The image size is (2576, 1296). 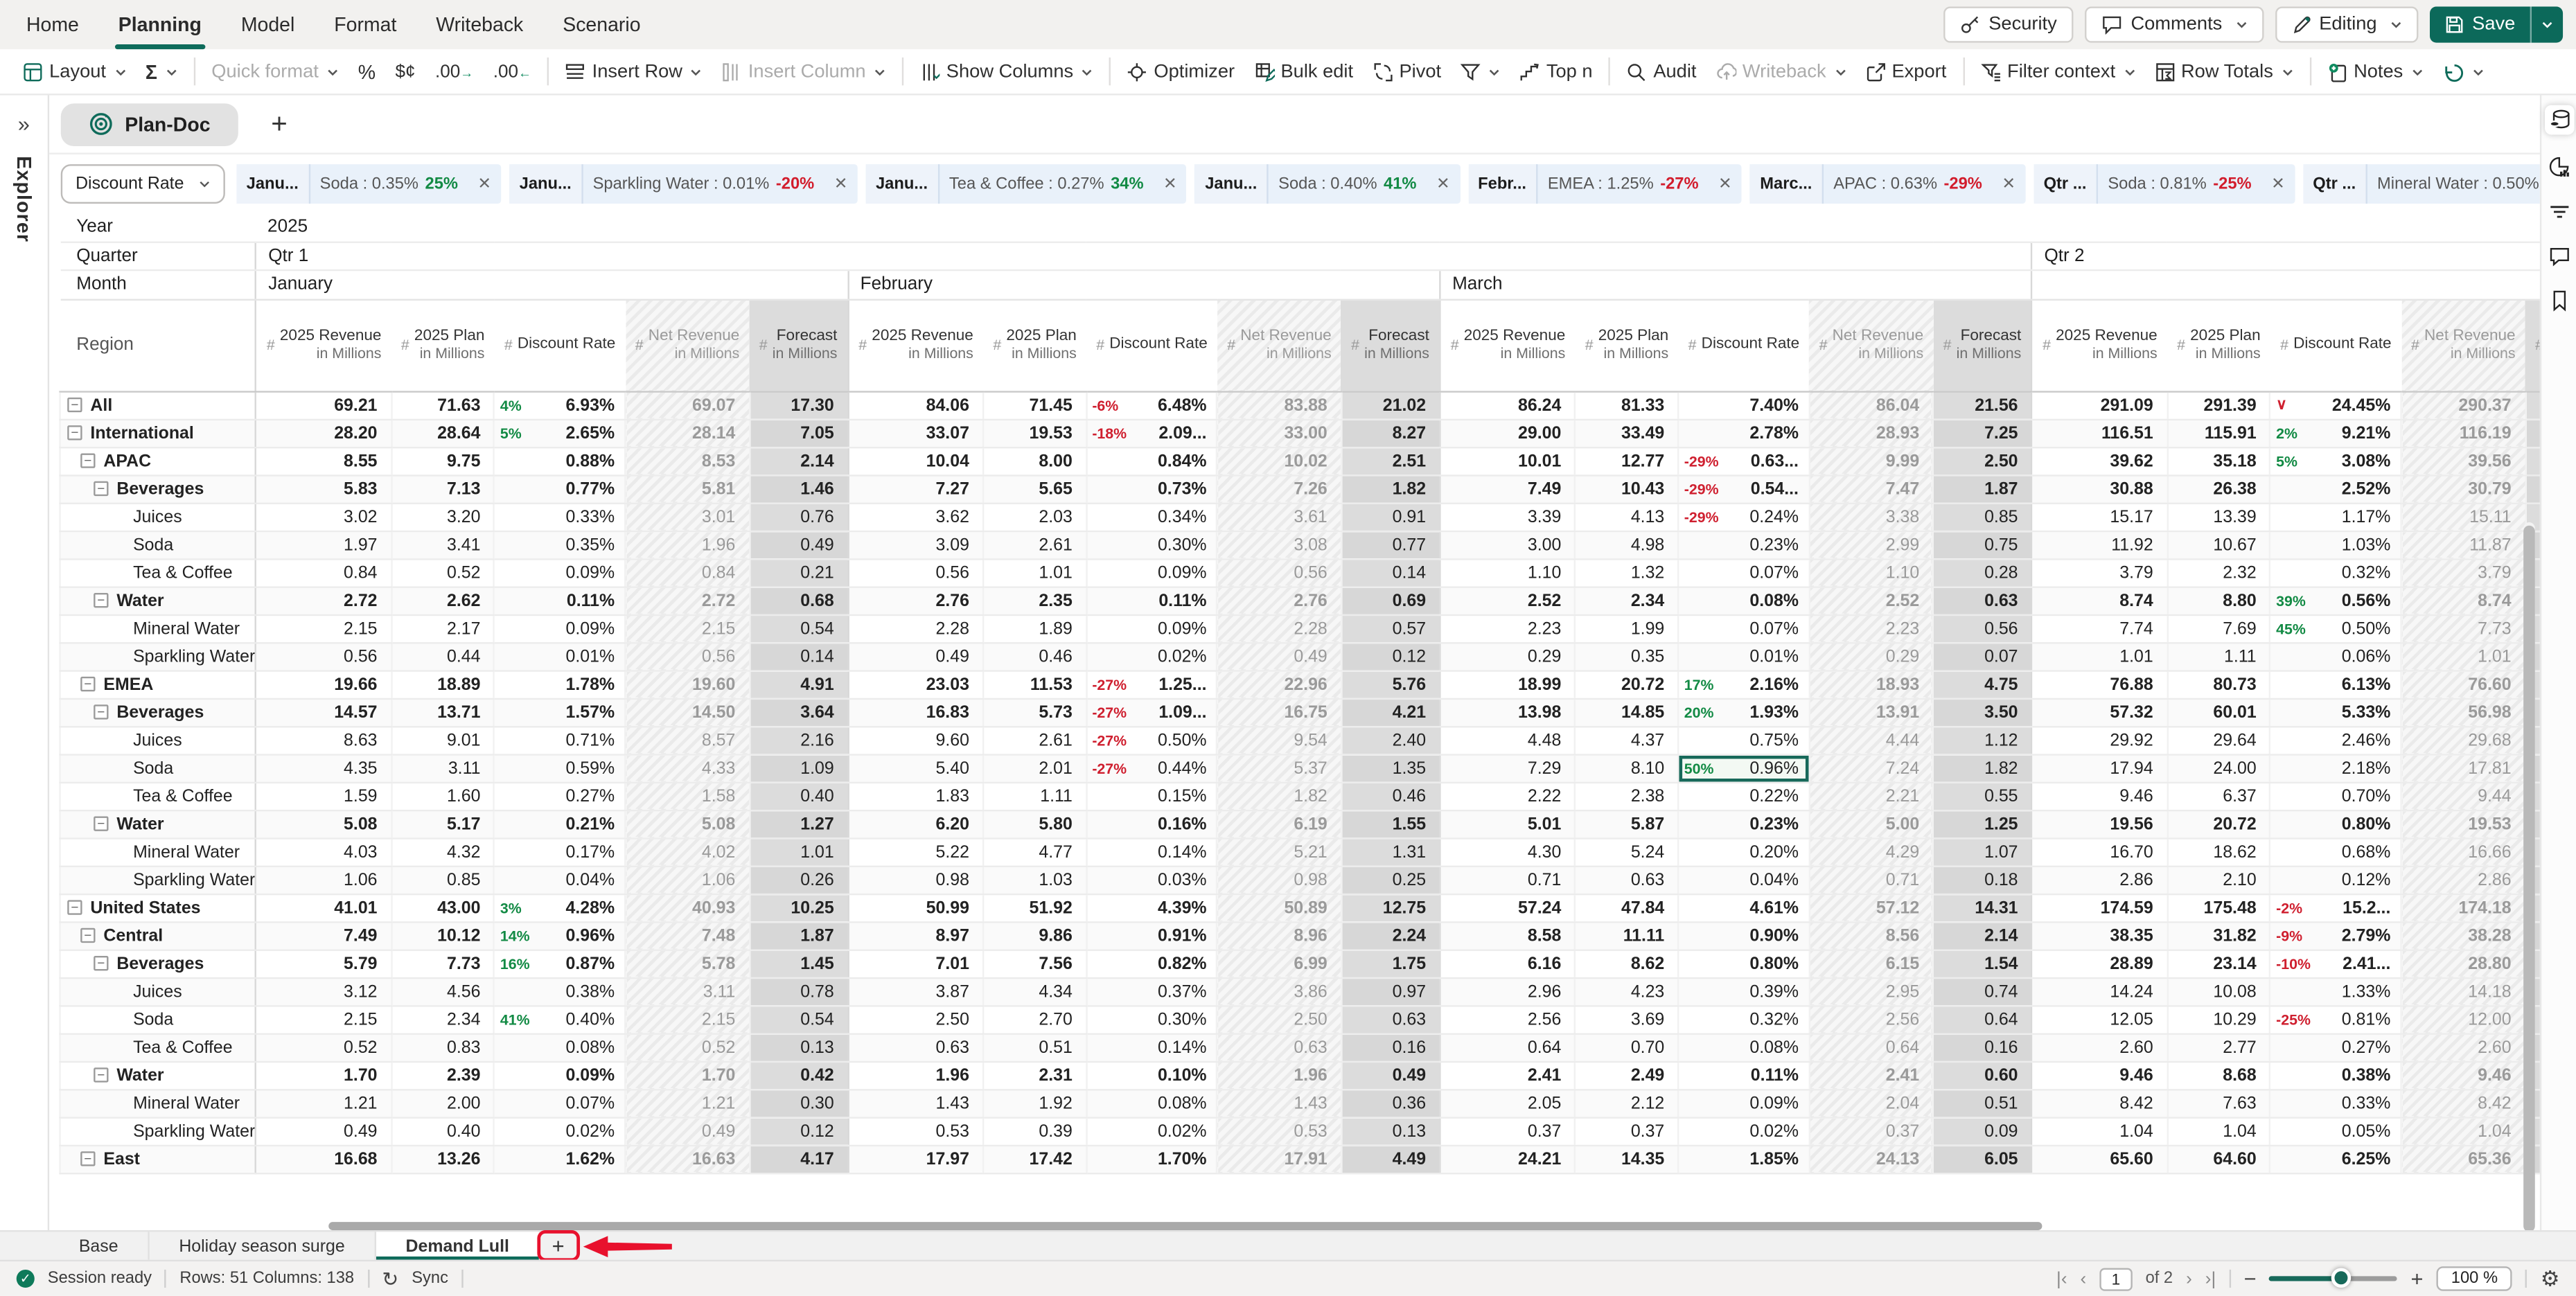 I want to click on grid-cell-discount: 0.07%, so click(x=1743, y=629).